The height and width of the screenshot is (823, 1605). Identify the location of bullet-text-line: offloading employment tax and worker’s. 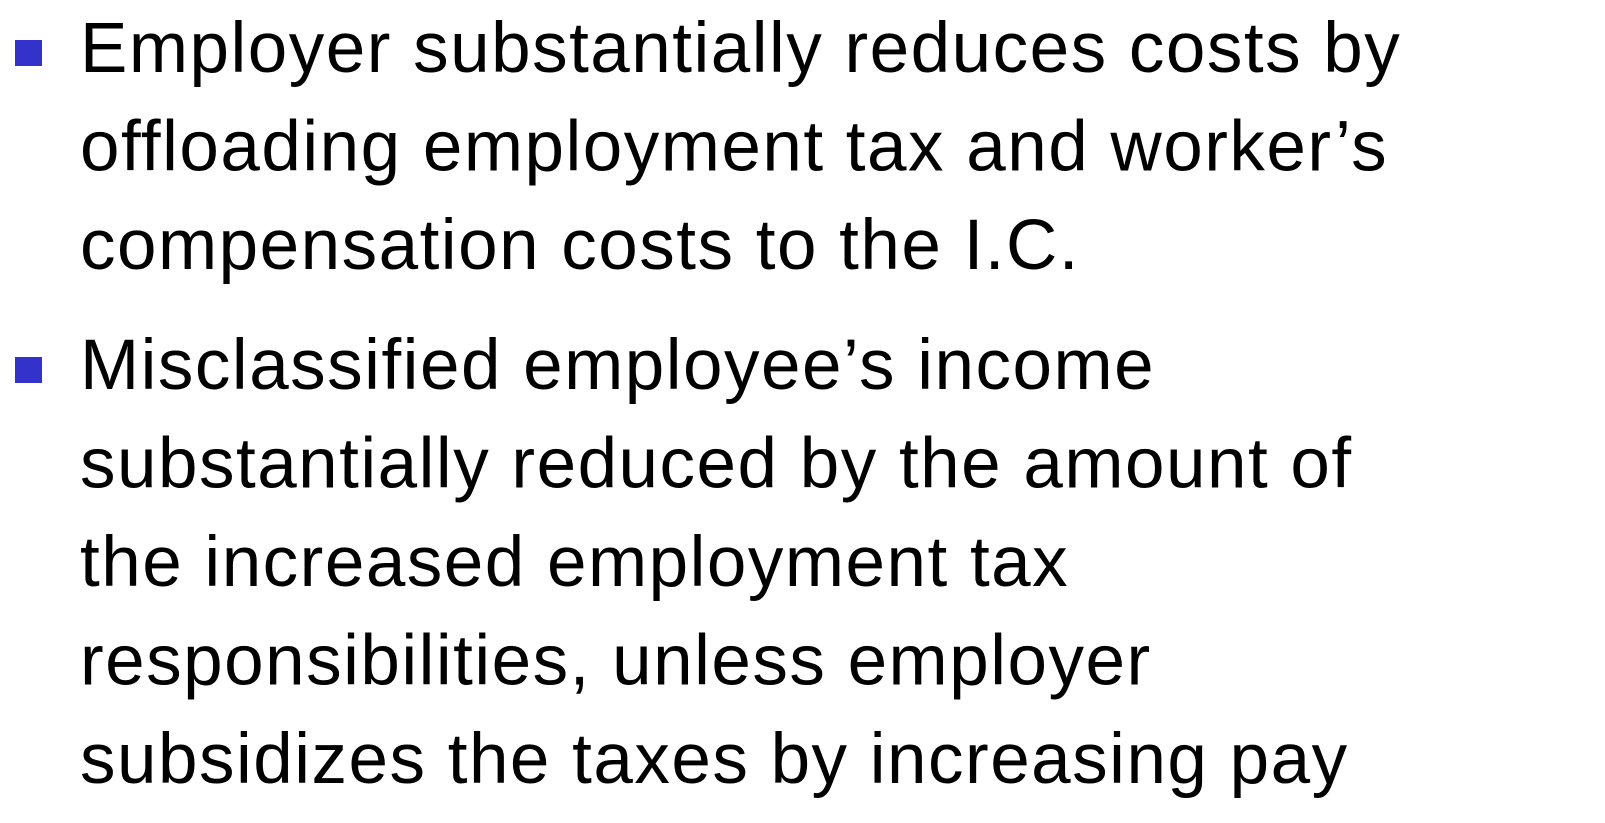
(734, 147).